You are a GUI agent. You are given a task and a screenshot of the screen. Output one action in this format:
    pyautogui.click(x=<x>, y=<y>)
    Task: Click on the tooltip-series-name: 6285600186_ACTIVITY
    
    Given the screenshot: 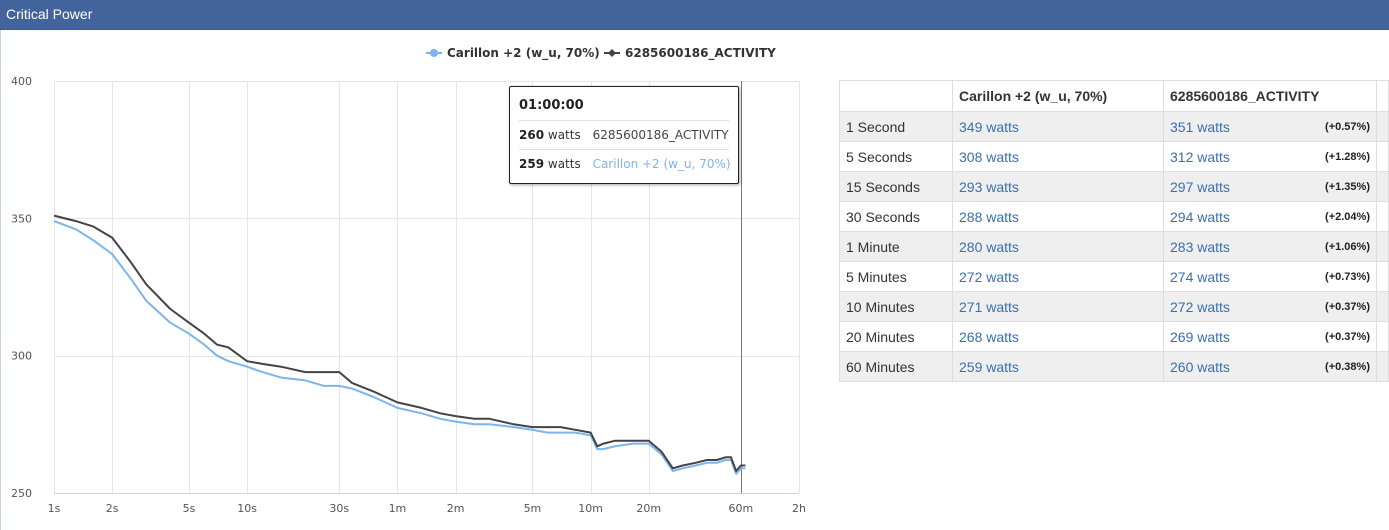 What is the action you would take?
    pyautogui.click(x=660, y=135)
    